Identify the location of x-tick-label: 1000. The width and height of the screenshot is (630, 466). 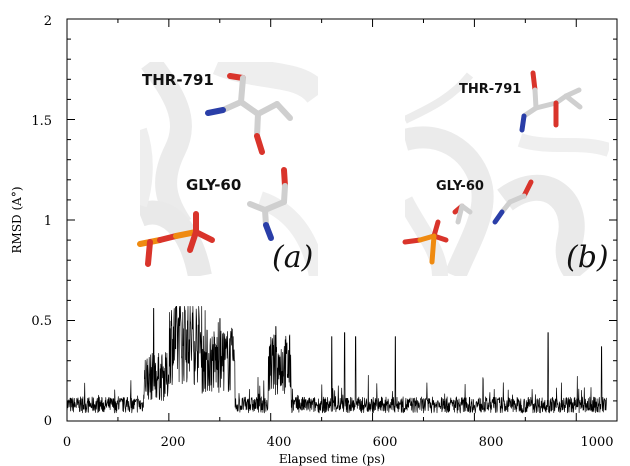
(596, 442).